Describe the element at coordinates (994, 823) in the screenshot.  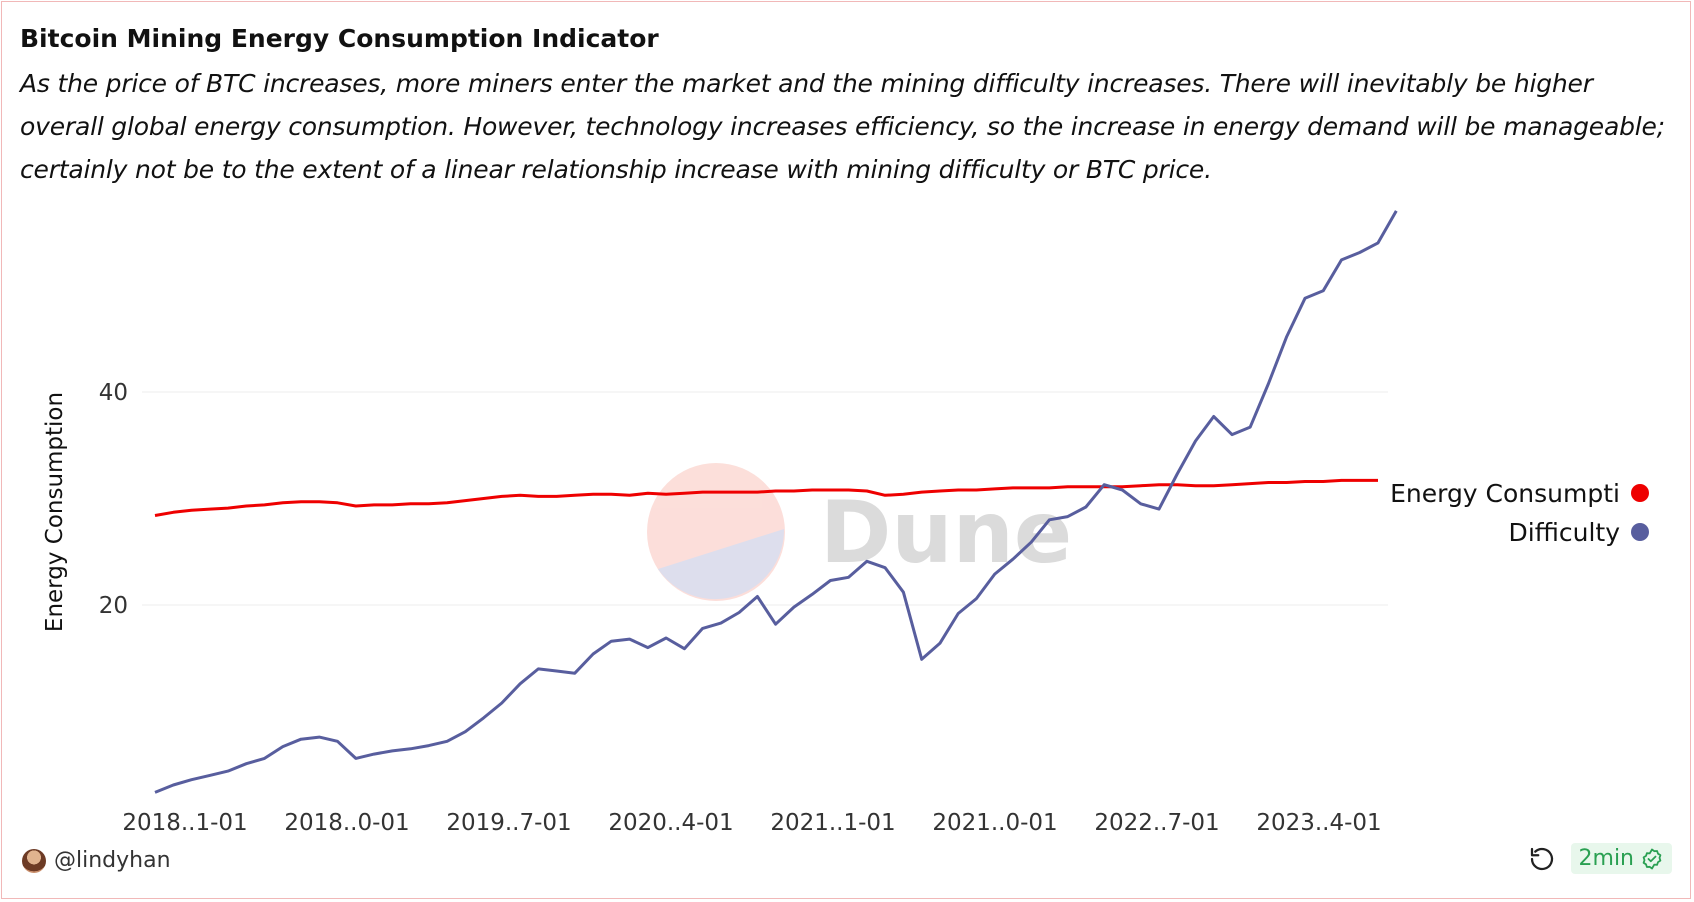
I see `x-tick-label: 2021..0-01` at that location.